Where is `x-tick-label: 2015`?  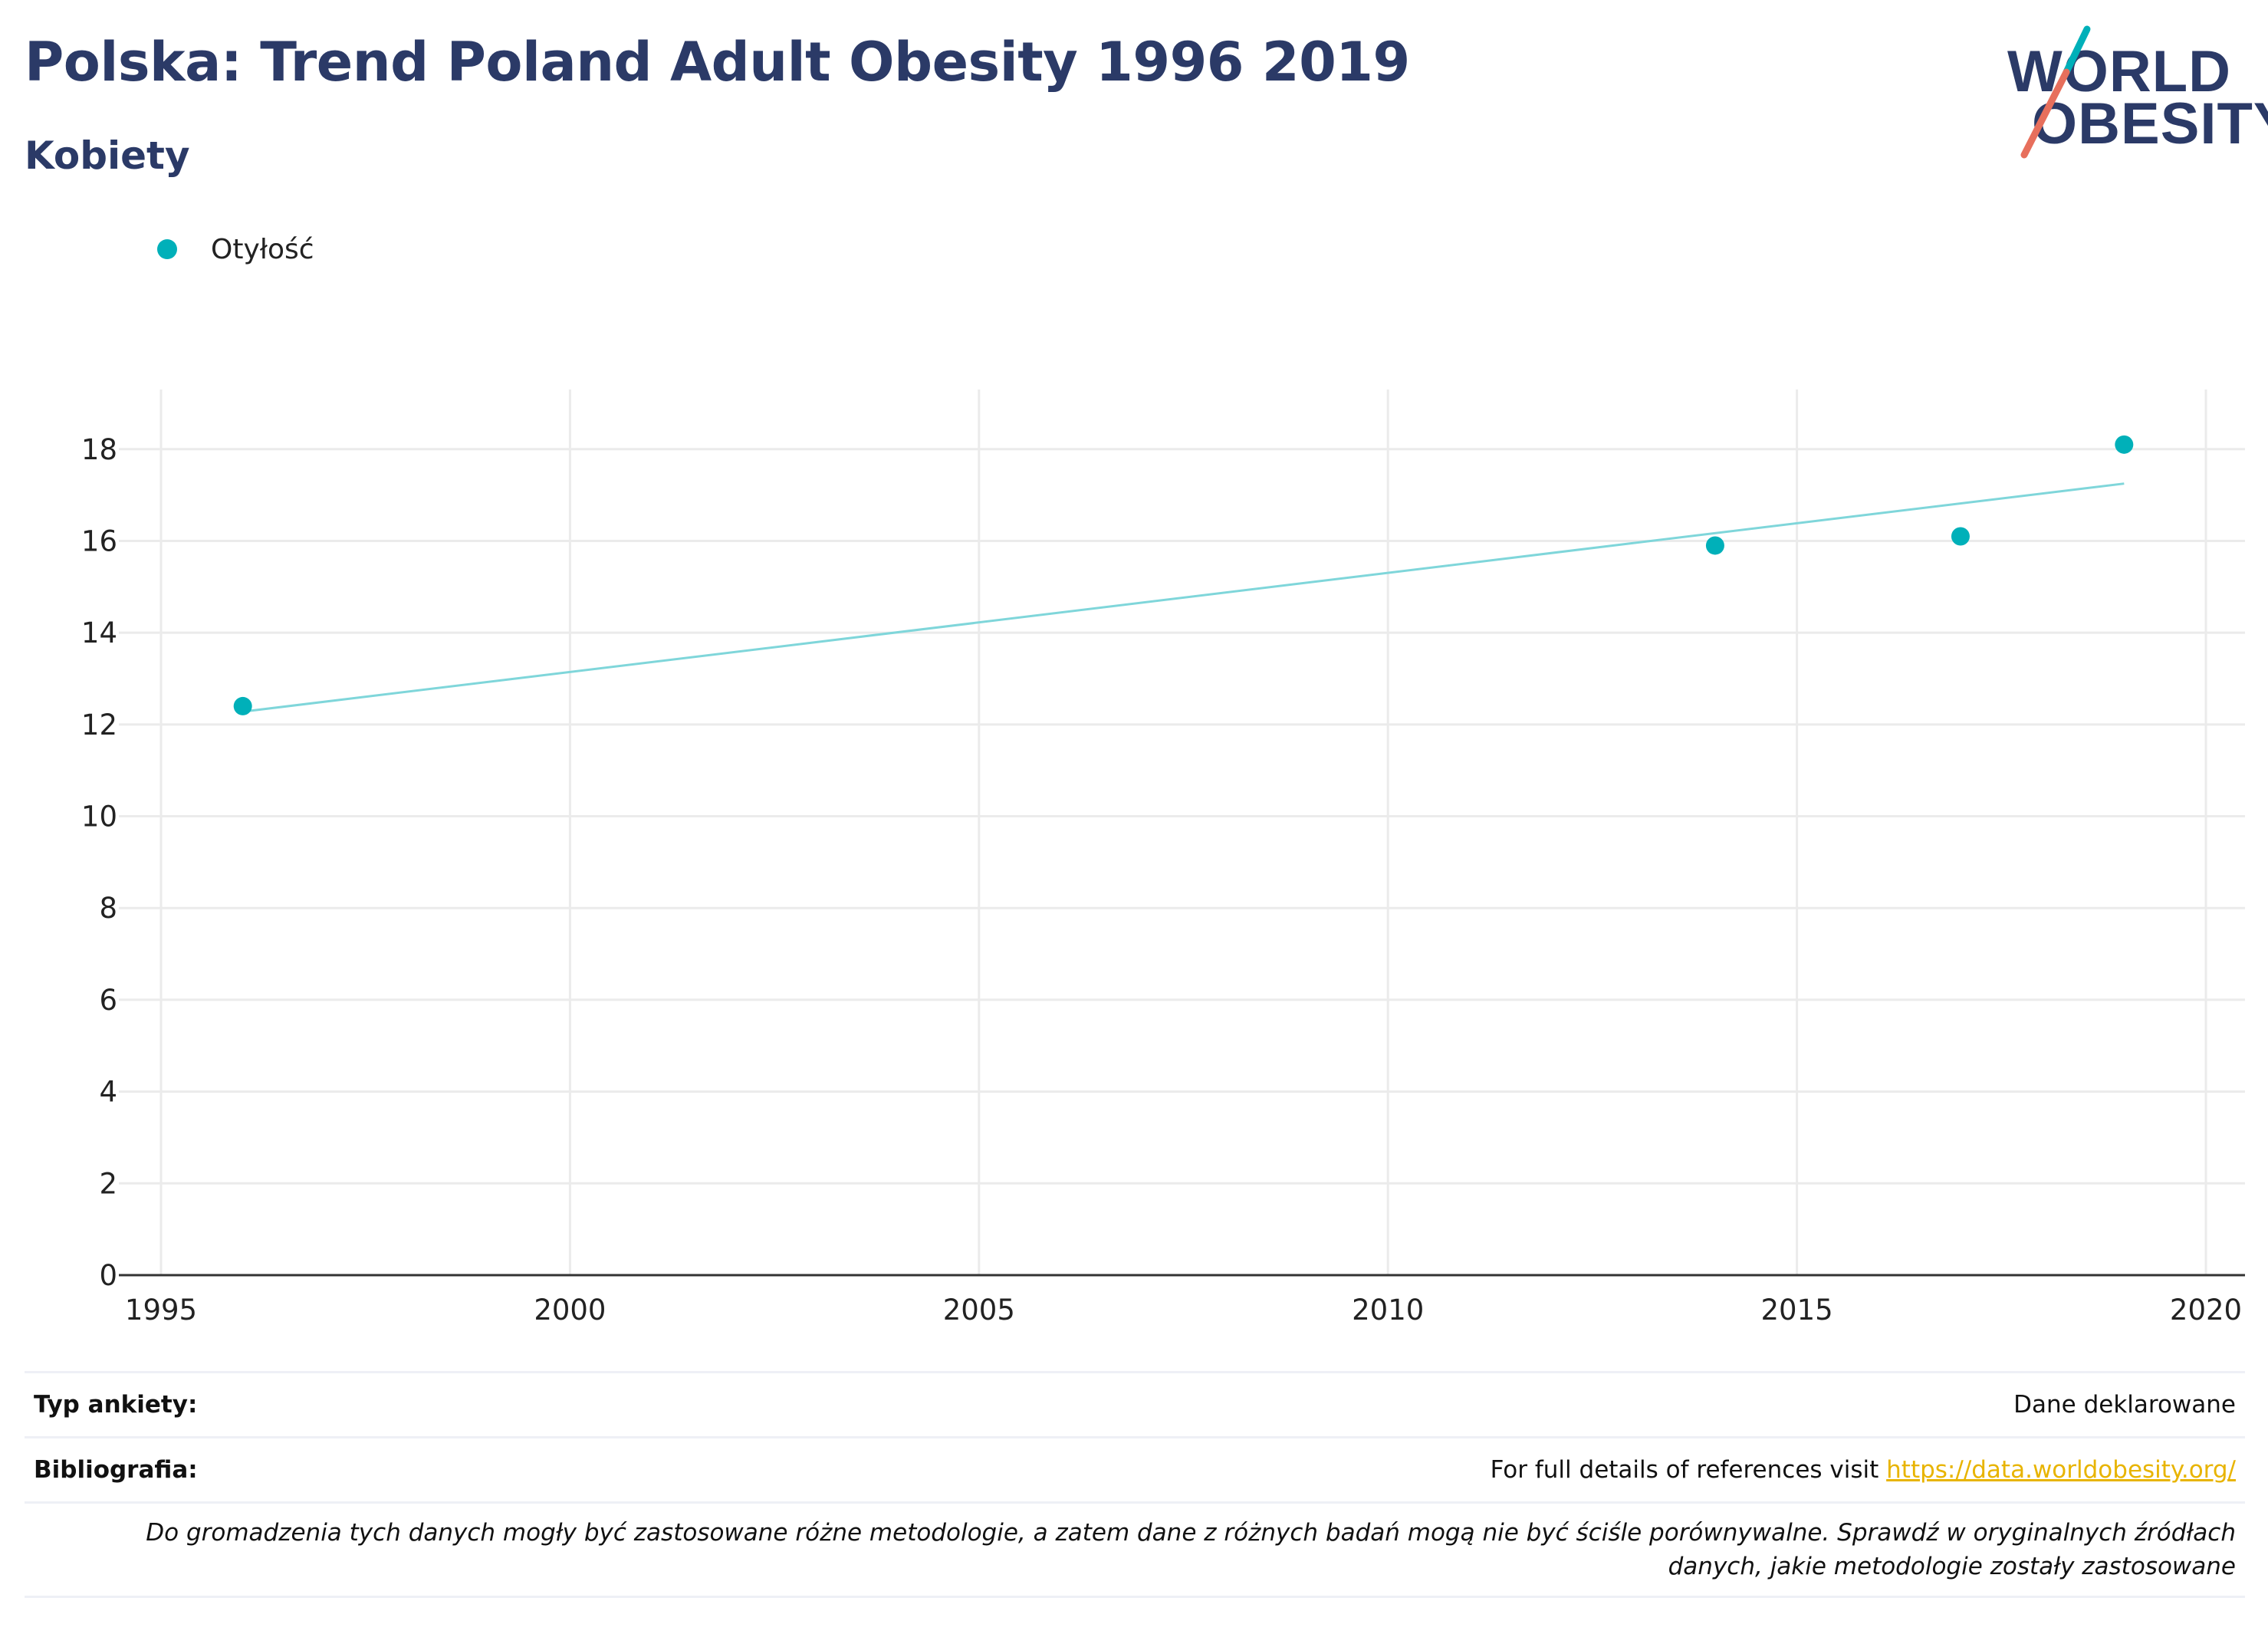
x-tick-label: 2015 is located at coordinates (1797, 1311).